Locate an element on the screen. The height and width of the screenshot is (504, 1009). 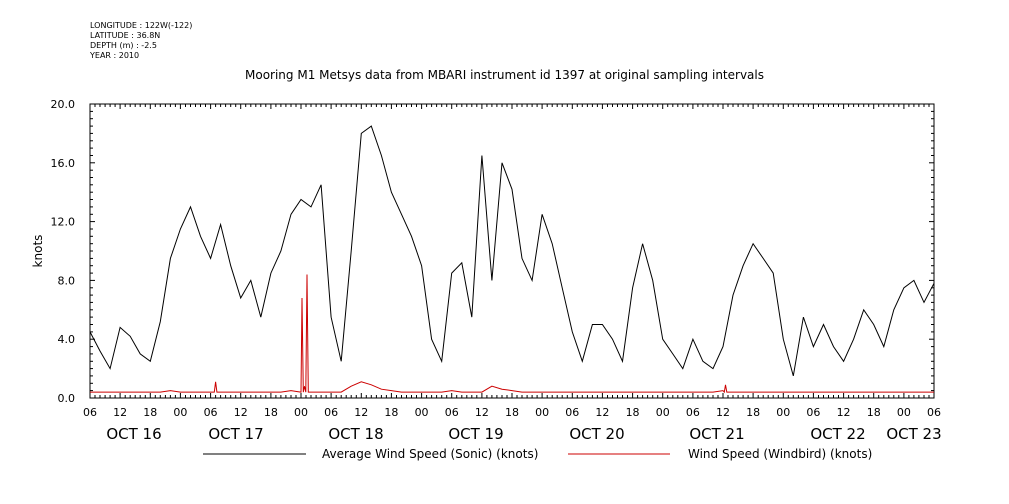
x-date-label: OCT 19 is located at coordinates (475, 434).